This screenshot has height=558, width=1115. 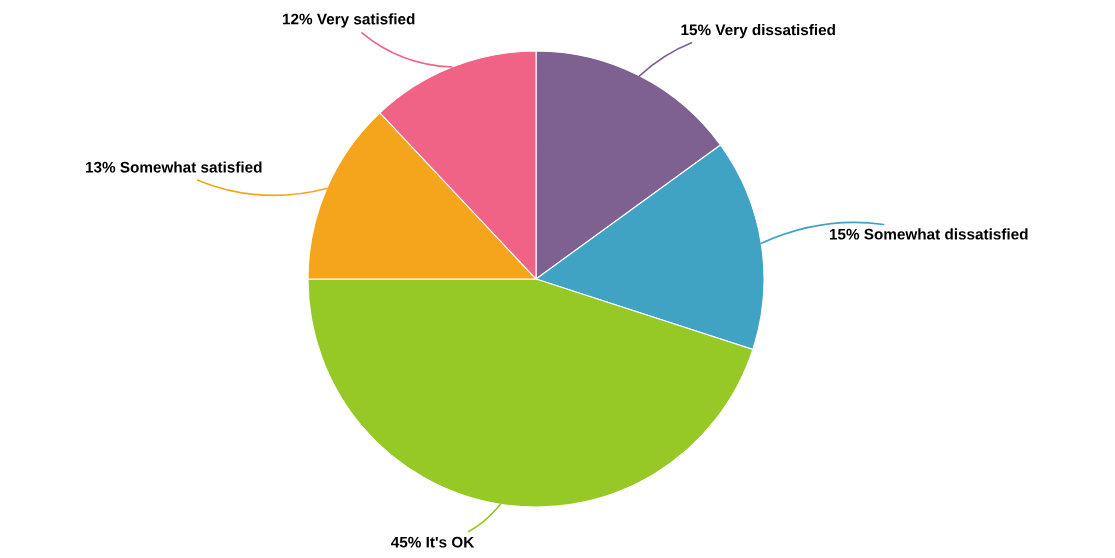 I want to click on slice-label: 15% Somewhat dissatisfied, so click(x=928, y=234).